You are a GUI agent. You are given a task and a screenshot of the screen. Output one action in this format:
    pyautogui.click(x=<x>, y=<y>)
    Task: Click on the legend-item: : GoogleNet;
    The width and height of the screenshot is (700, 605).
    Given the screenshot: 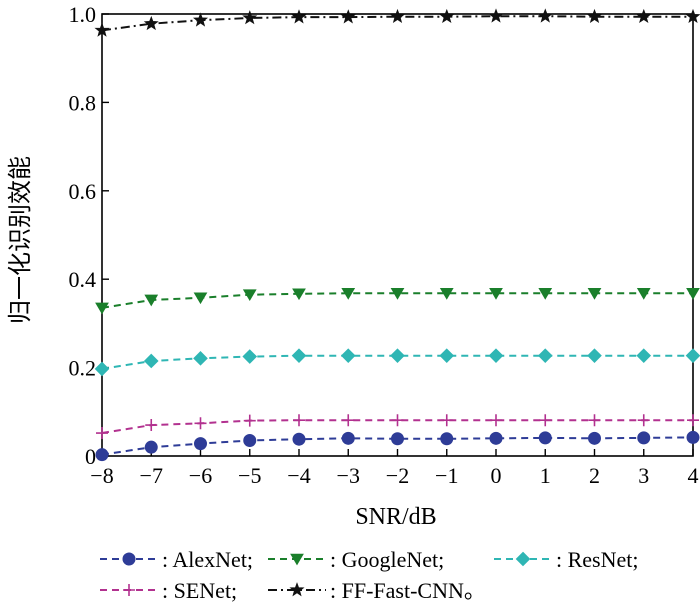 What is the action you would take?
    pyautogui.click(x=356, y=559)
    